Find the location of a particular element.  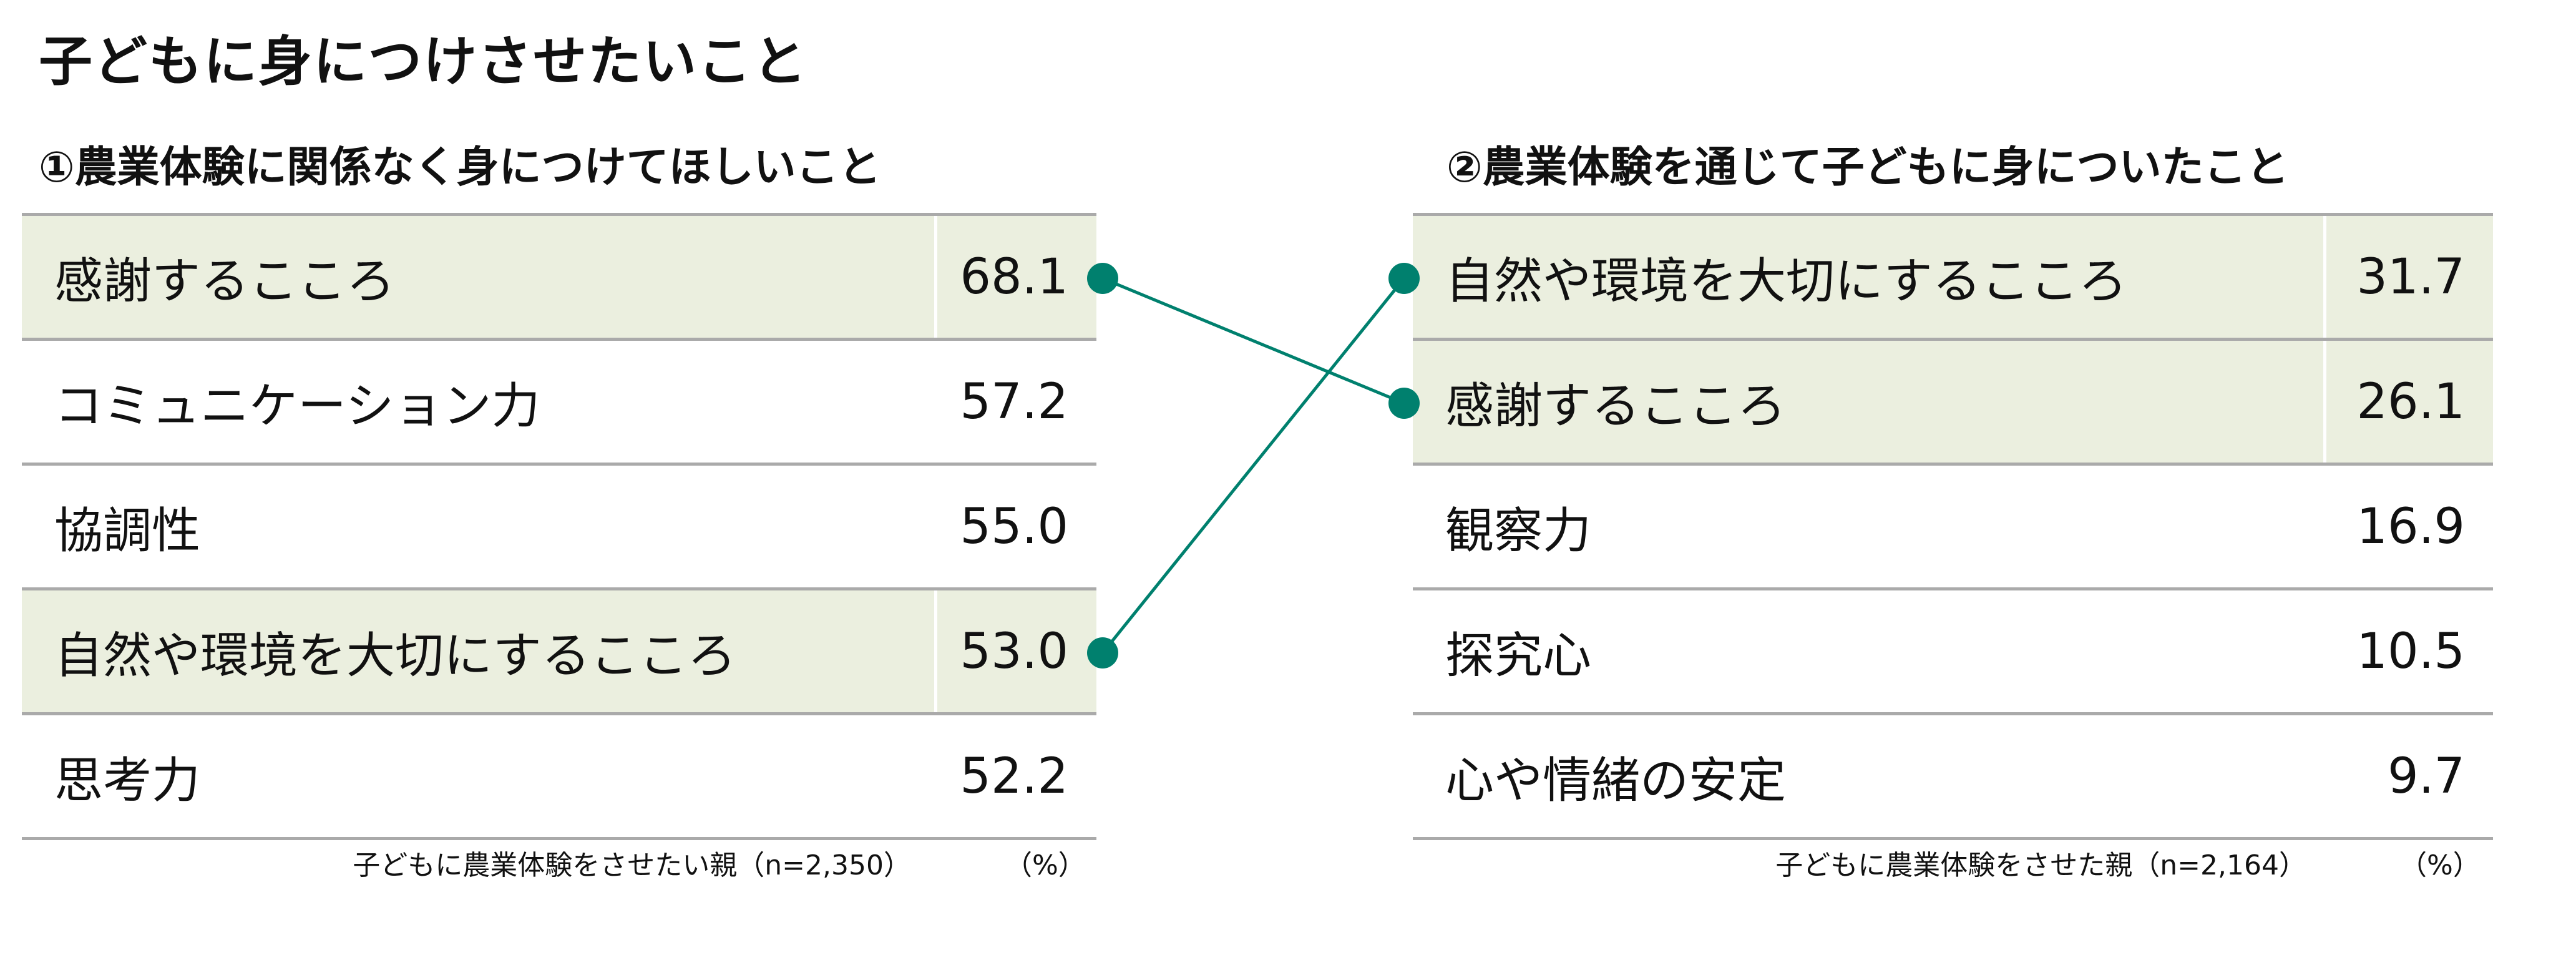

table-row: 自然や環境を大切にするこころ 31.7 is located at coordinates (1953, 278).